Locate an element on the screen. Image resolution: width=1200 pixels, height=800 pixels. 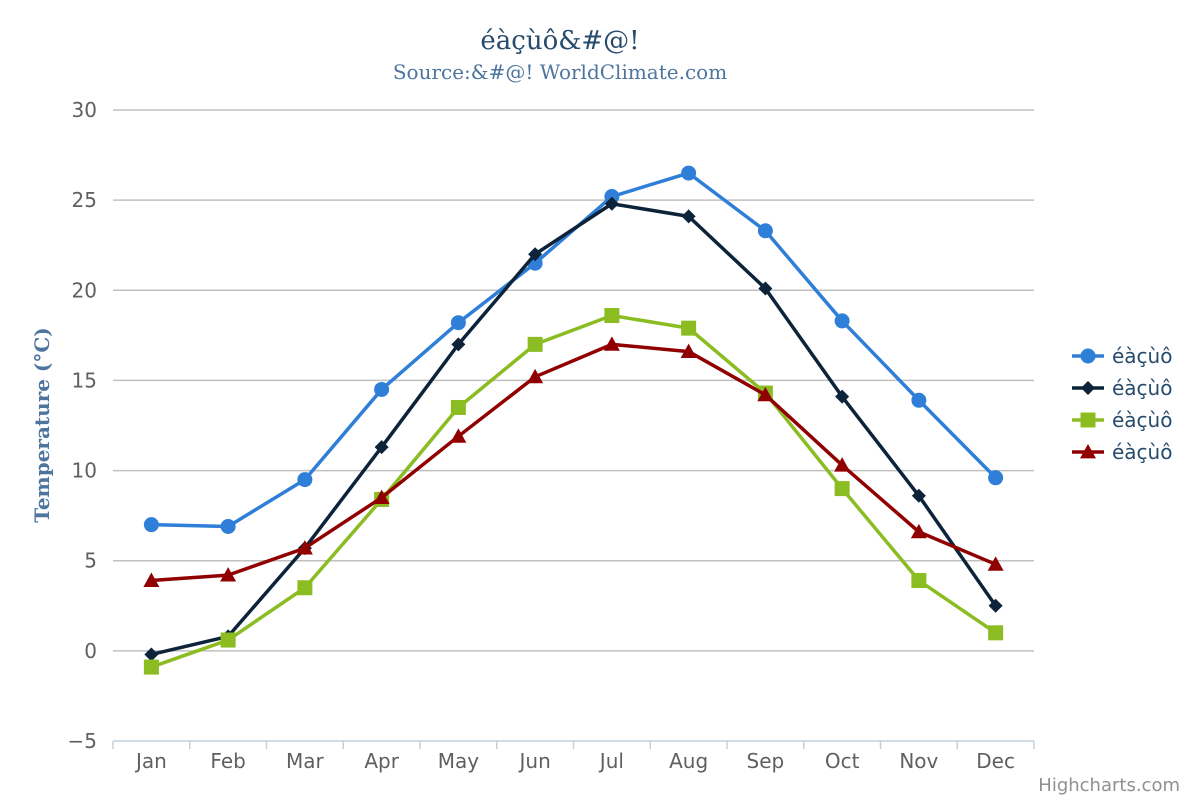
y-tick-label: 5 is located at coordinates (90, 561).